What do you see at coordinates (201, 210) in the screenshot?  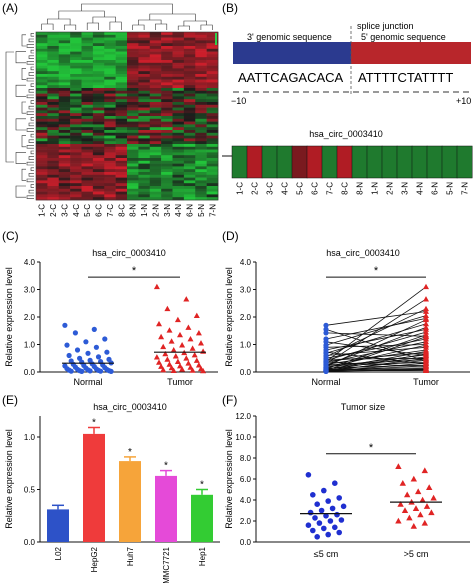 I see `heatmap-column-label: 5-N` at bounding box center [201, 210].